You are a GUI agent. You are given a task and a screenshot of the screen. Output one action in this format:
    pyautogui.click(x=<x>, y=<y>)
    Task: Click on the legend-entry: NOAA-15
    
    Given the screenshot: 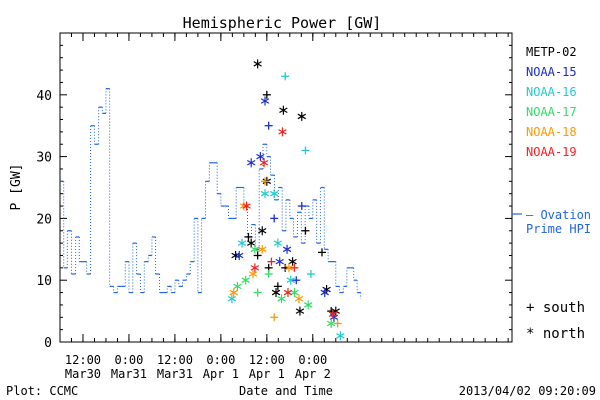 What is the action you would take?
    pyautogui.click(x=551, y=72)
    